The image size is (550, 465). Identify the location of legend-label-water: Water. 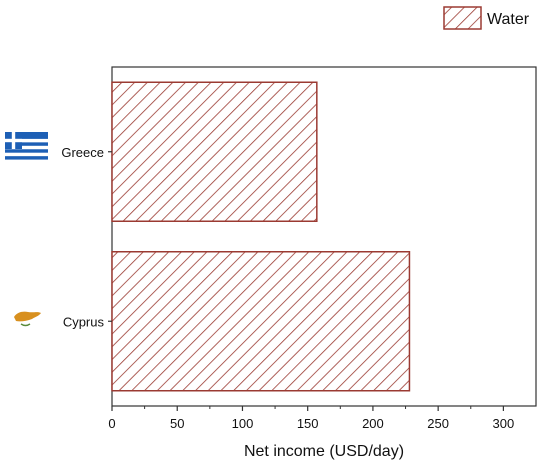
(508, 19).